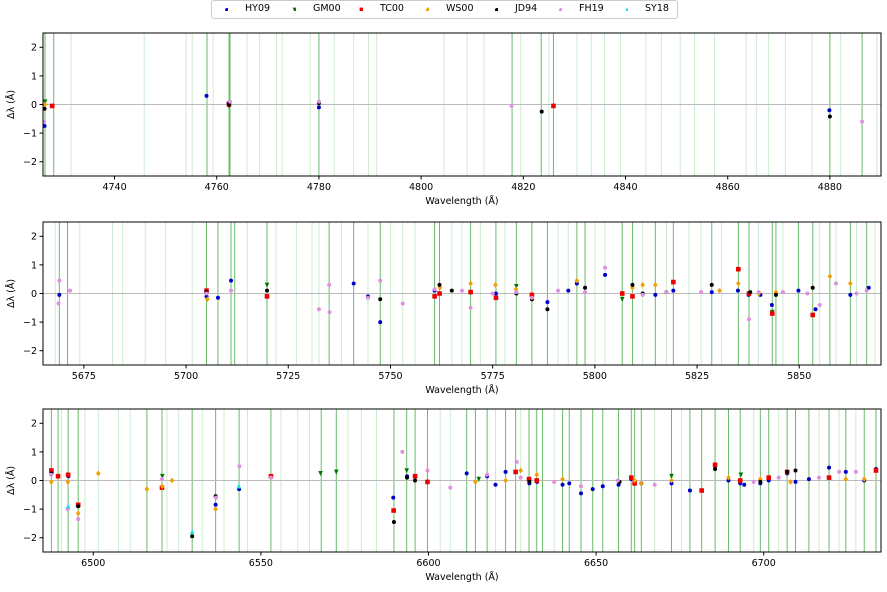 Image resolution: width=887 pixels, height=592 pixels. I want to click on x-tick-label: 5850, so click(799, 376).